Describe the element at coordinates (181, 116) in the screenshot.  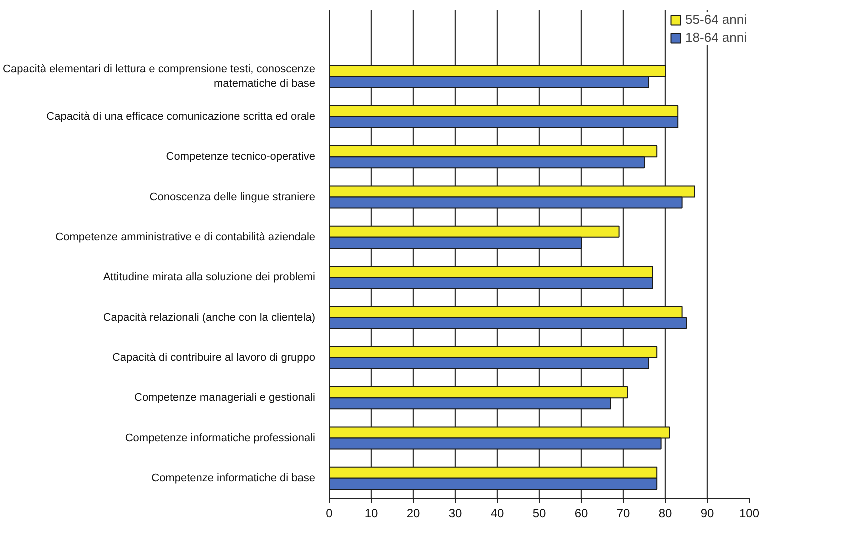
I see `y-tick-label: Capacità di una efficace comunicazione scritta ed orale` at that location.